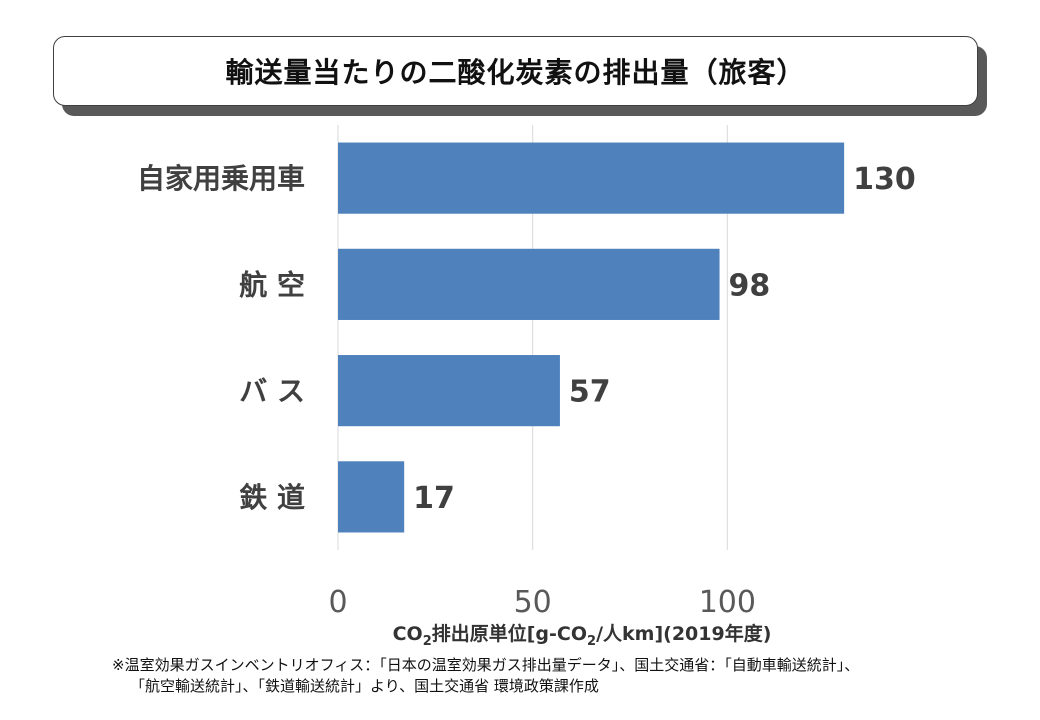 The width and height of the screenshot is (1040, 720). What do you see at coordinates (221, 178) in the screenshot?
I see `category-label: 自家用乗用車` at bounding box center [221, 178].